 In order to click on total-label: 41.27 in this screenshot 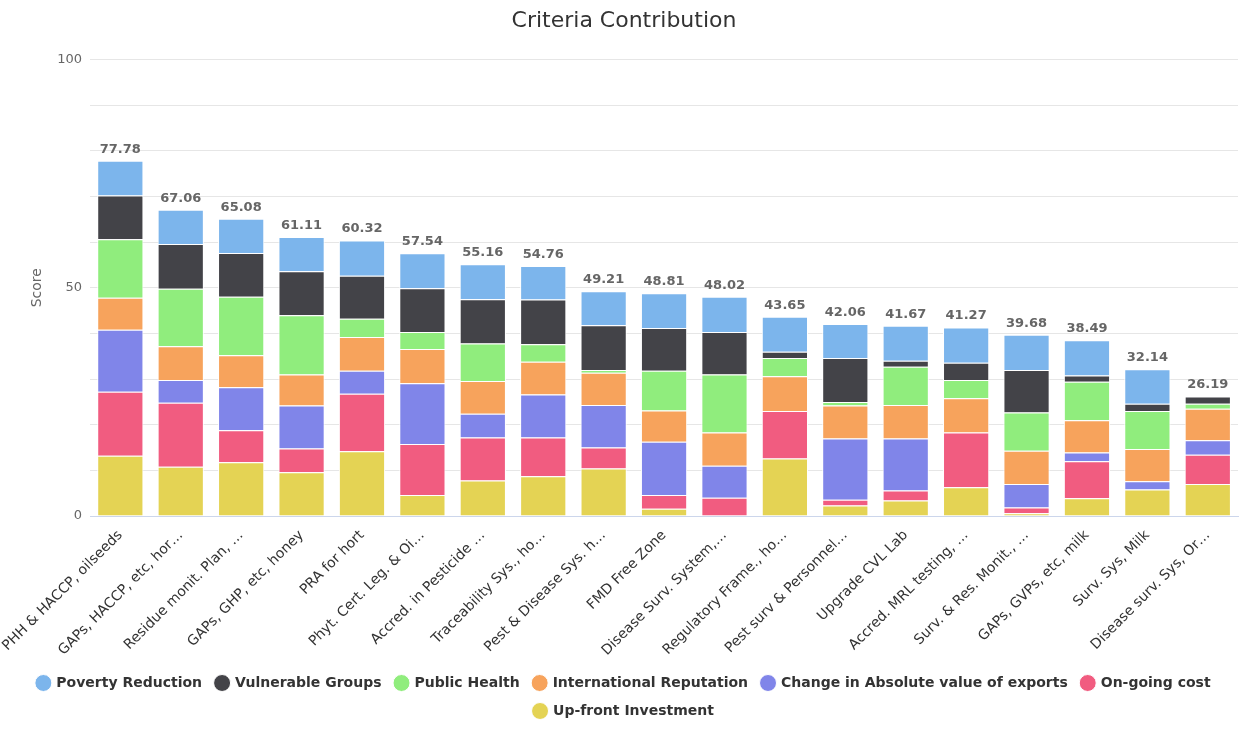, I will do `click(966, 315)`.